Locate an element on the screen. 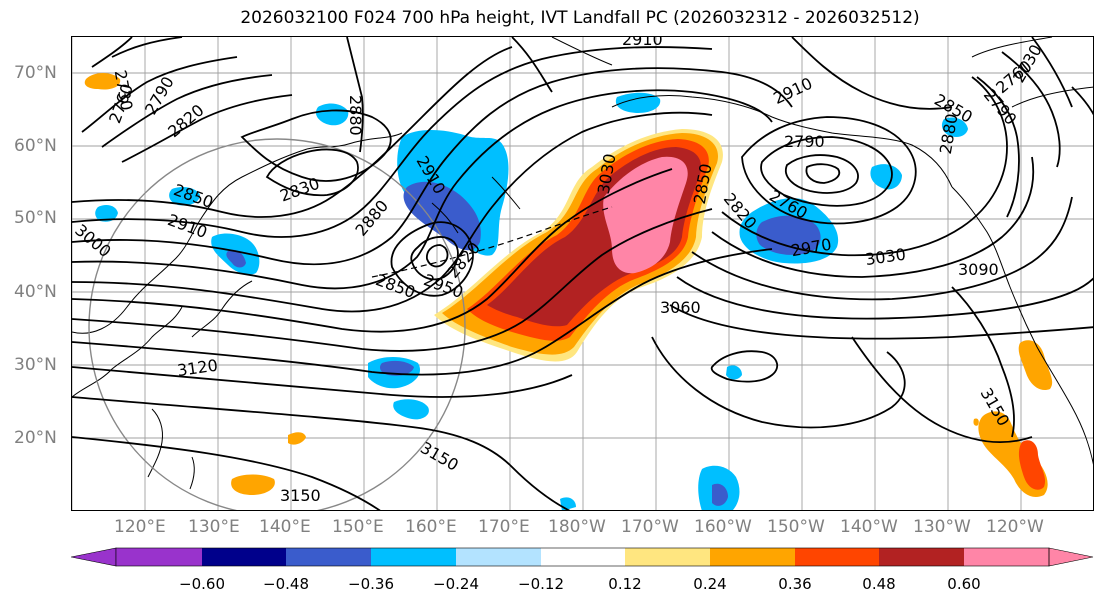  lon-label: 140°E is located at coordinates (285, 527).